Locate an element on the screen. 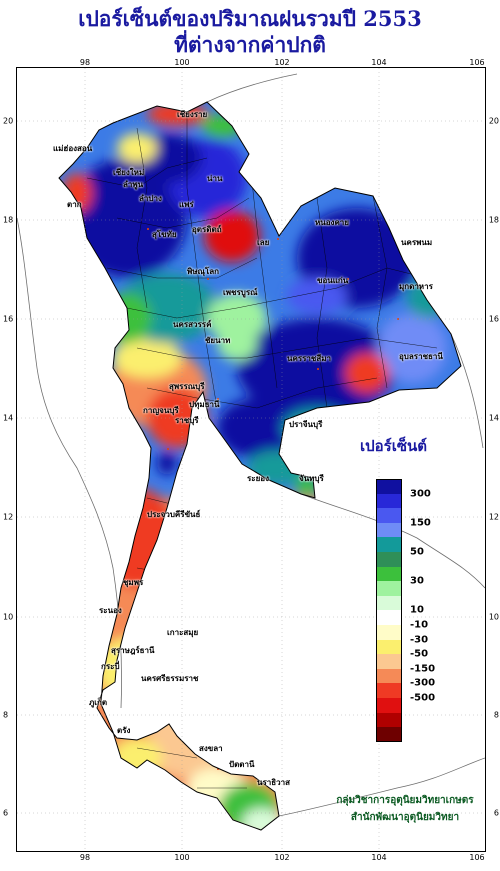 This screenshot has height=871, width=500. legend-label: -500 is located at coordinates (423, 698).